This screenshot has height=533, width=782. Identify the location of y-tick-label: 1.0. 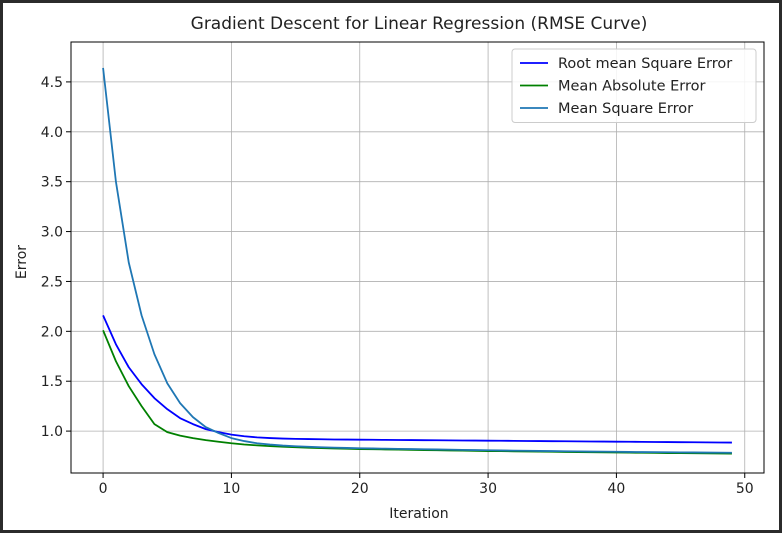
(52, 432).